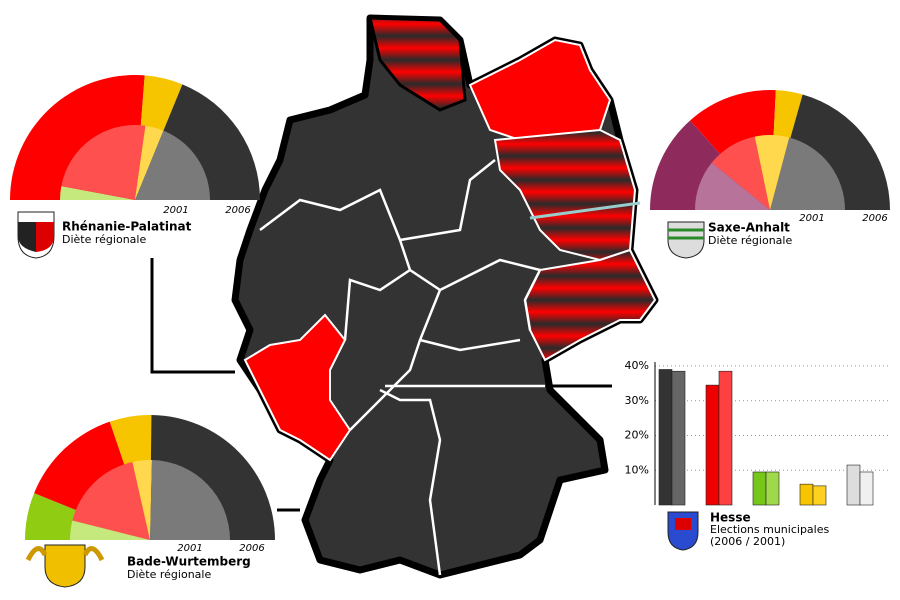  Describe the element at coordinates (297, 387) in the screenshot. I see `region-west` at that location.